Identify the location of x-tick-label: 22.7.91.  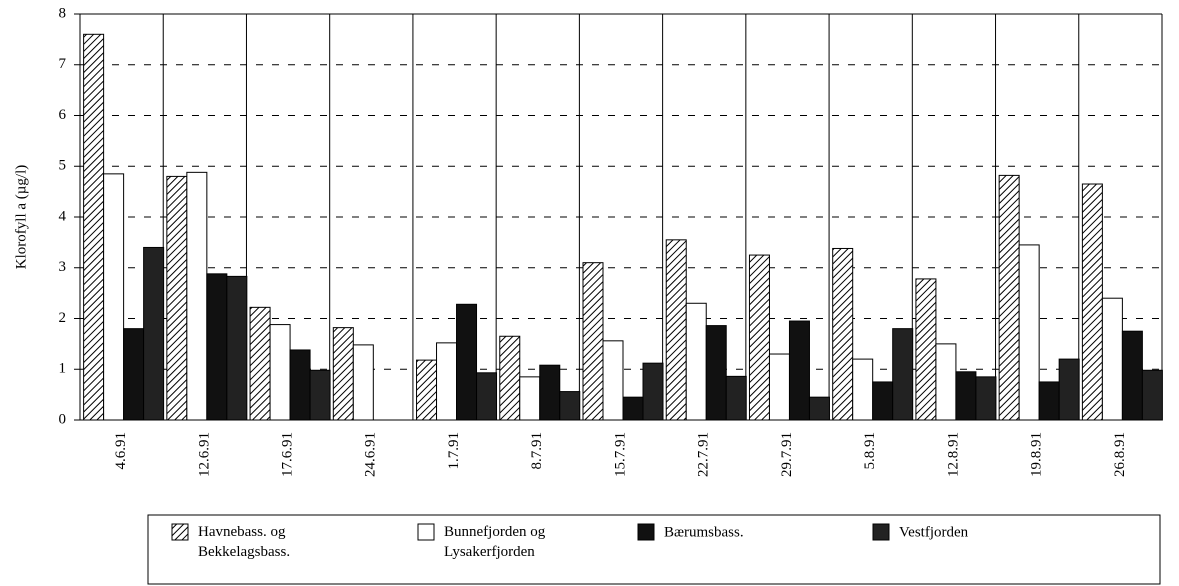
(704, 454).